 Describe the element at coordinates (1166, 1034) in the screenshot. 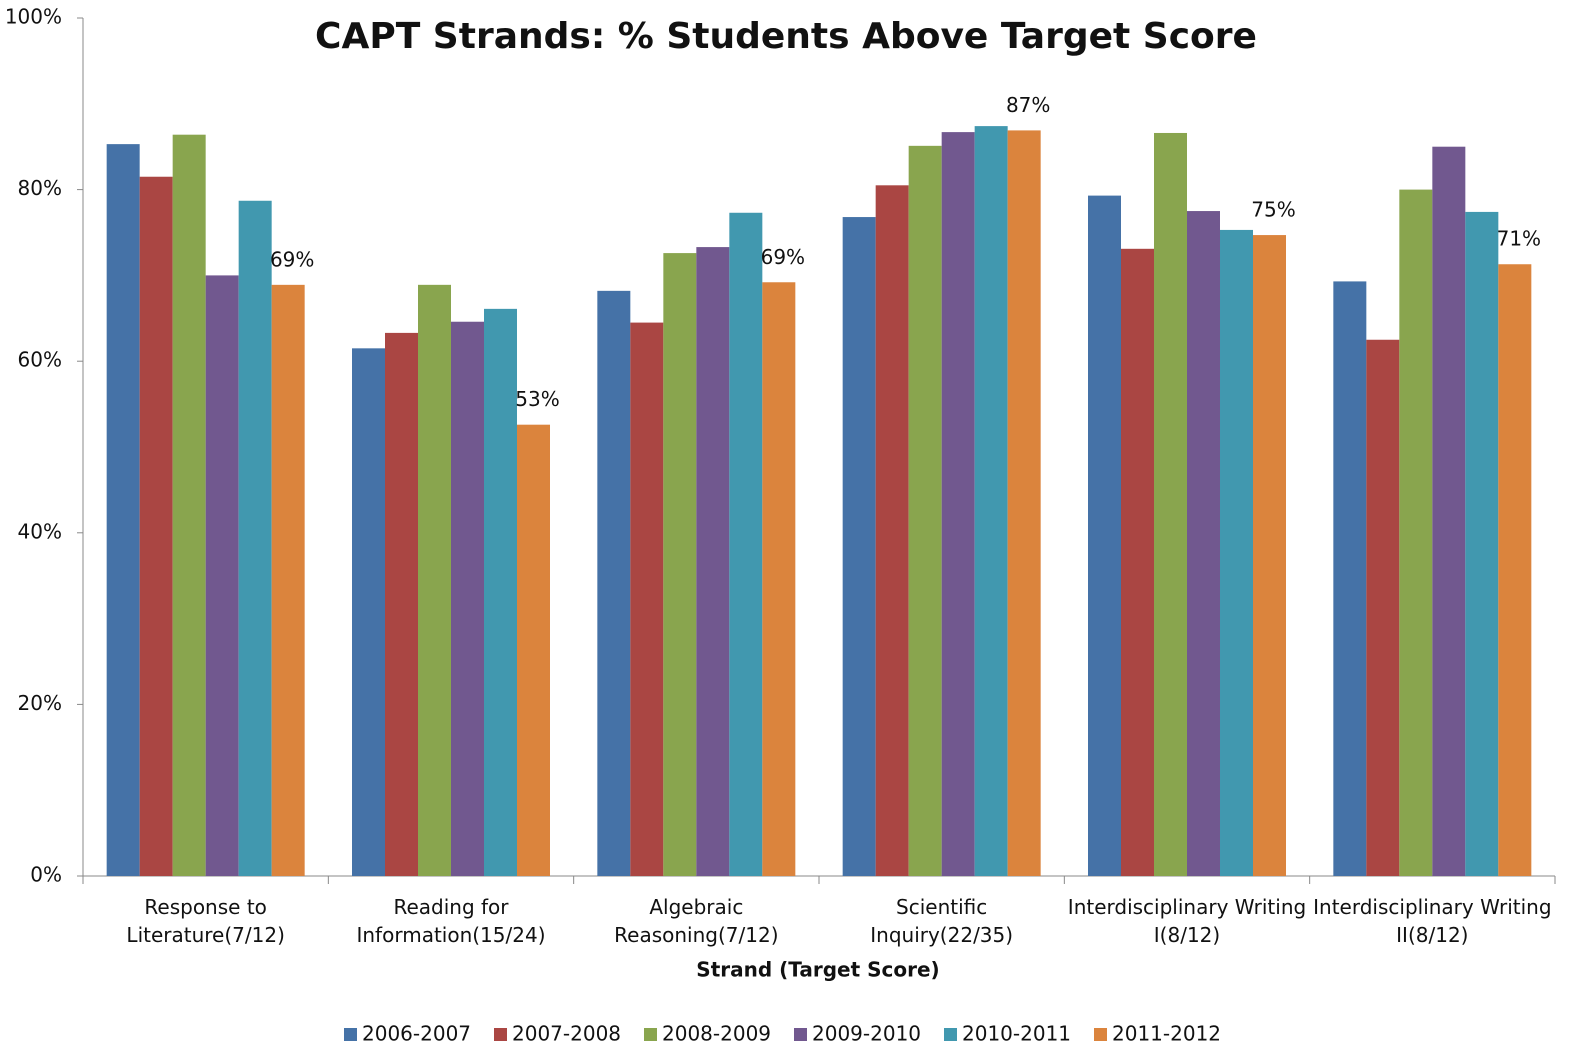

I see `legend-label: 2011-2012` at that location.